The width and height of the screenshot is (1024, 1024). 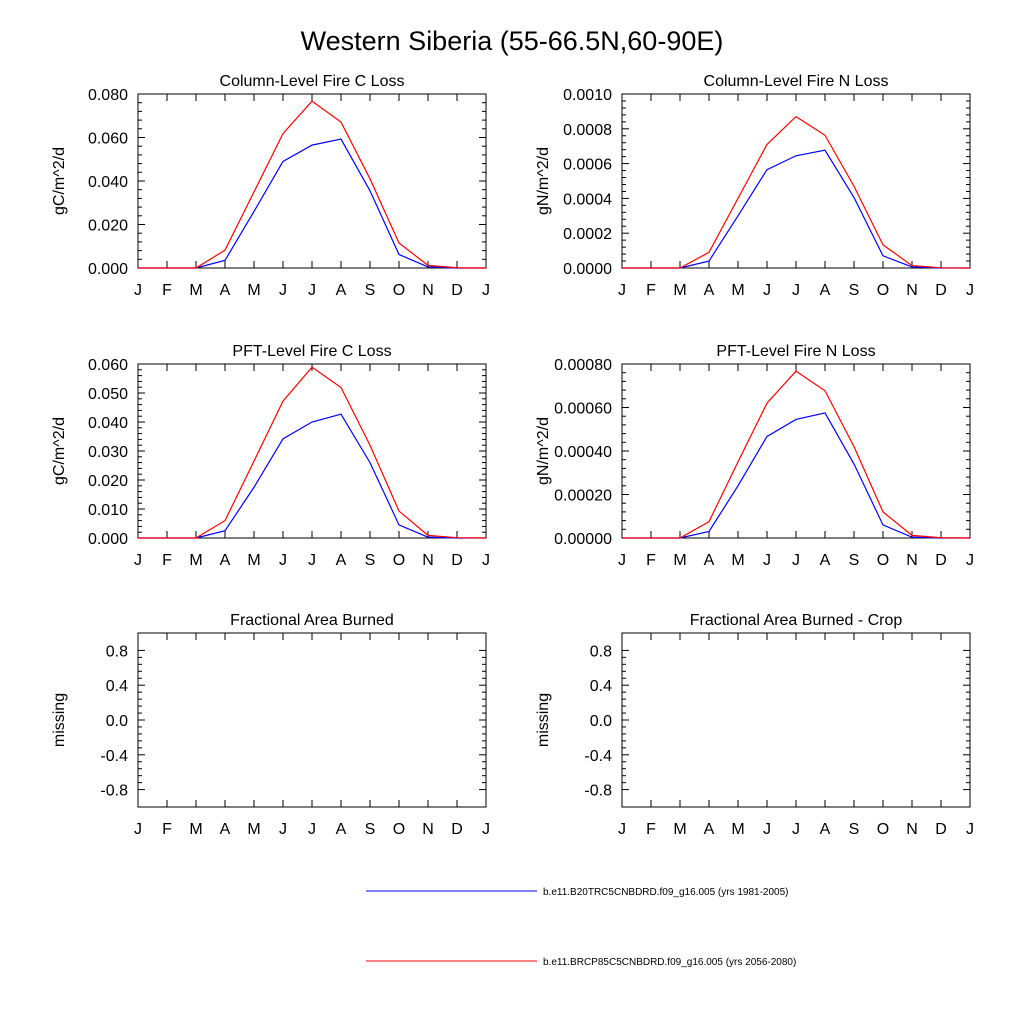 What do you see at coordinates (854, 829) in the screenshot?
I see `x-tick-label: S` at bounding box center [854, 829].